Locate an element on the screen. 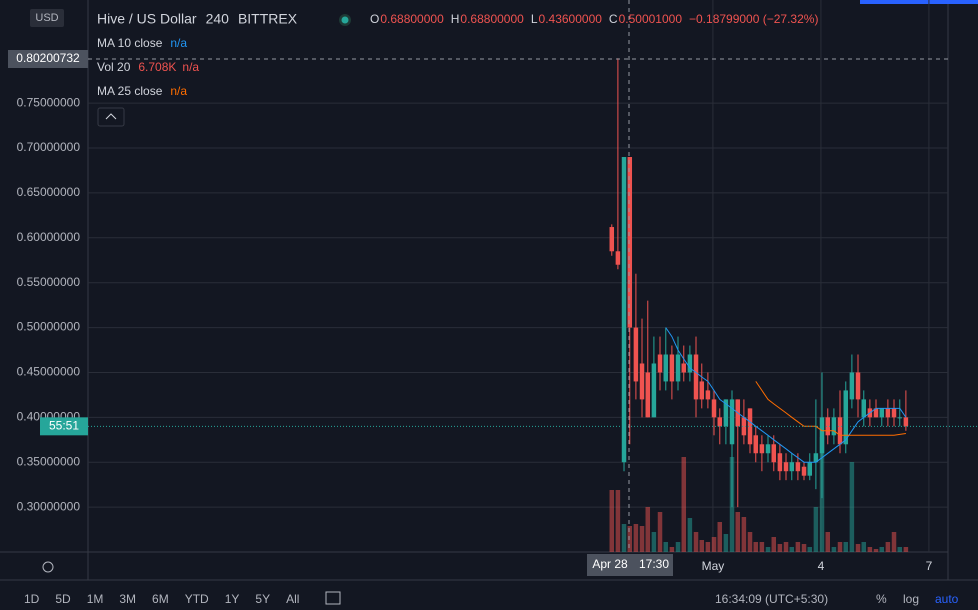  range-button: All is located at coordinates (292, 599).